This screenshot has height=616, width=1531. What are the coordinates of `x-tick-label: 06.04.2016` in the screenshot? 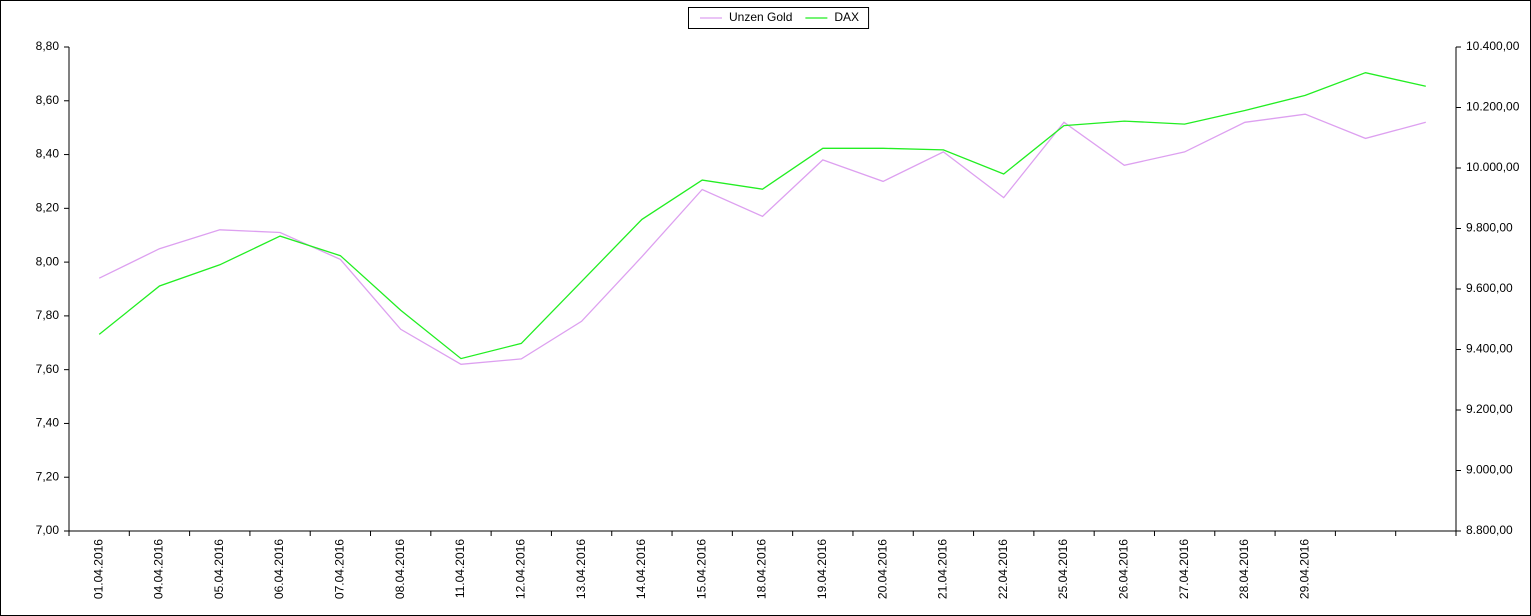 It's located at (279, 569).